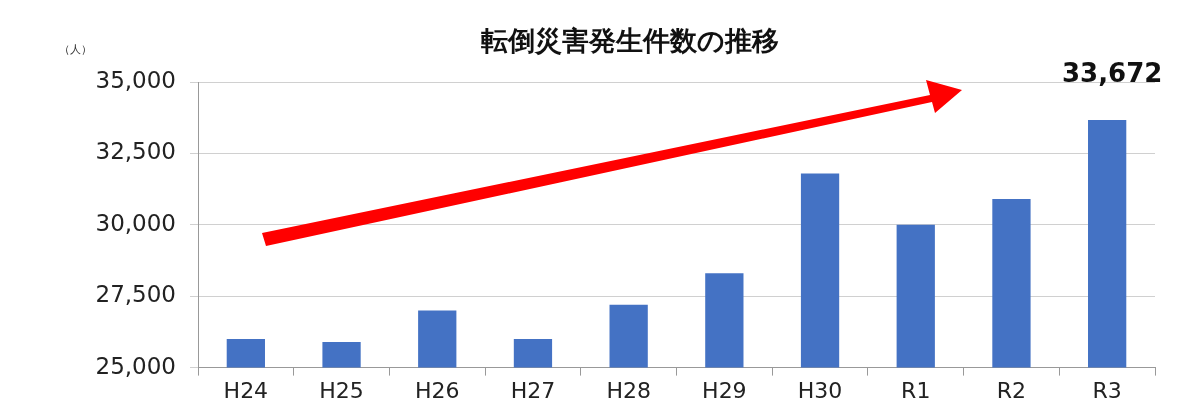  What do you see at coordinates (135, 222) in the screenshot?
I see `y-tick-label: 30,000` at bounding box center [135, 222].